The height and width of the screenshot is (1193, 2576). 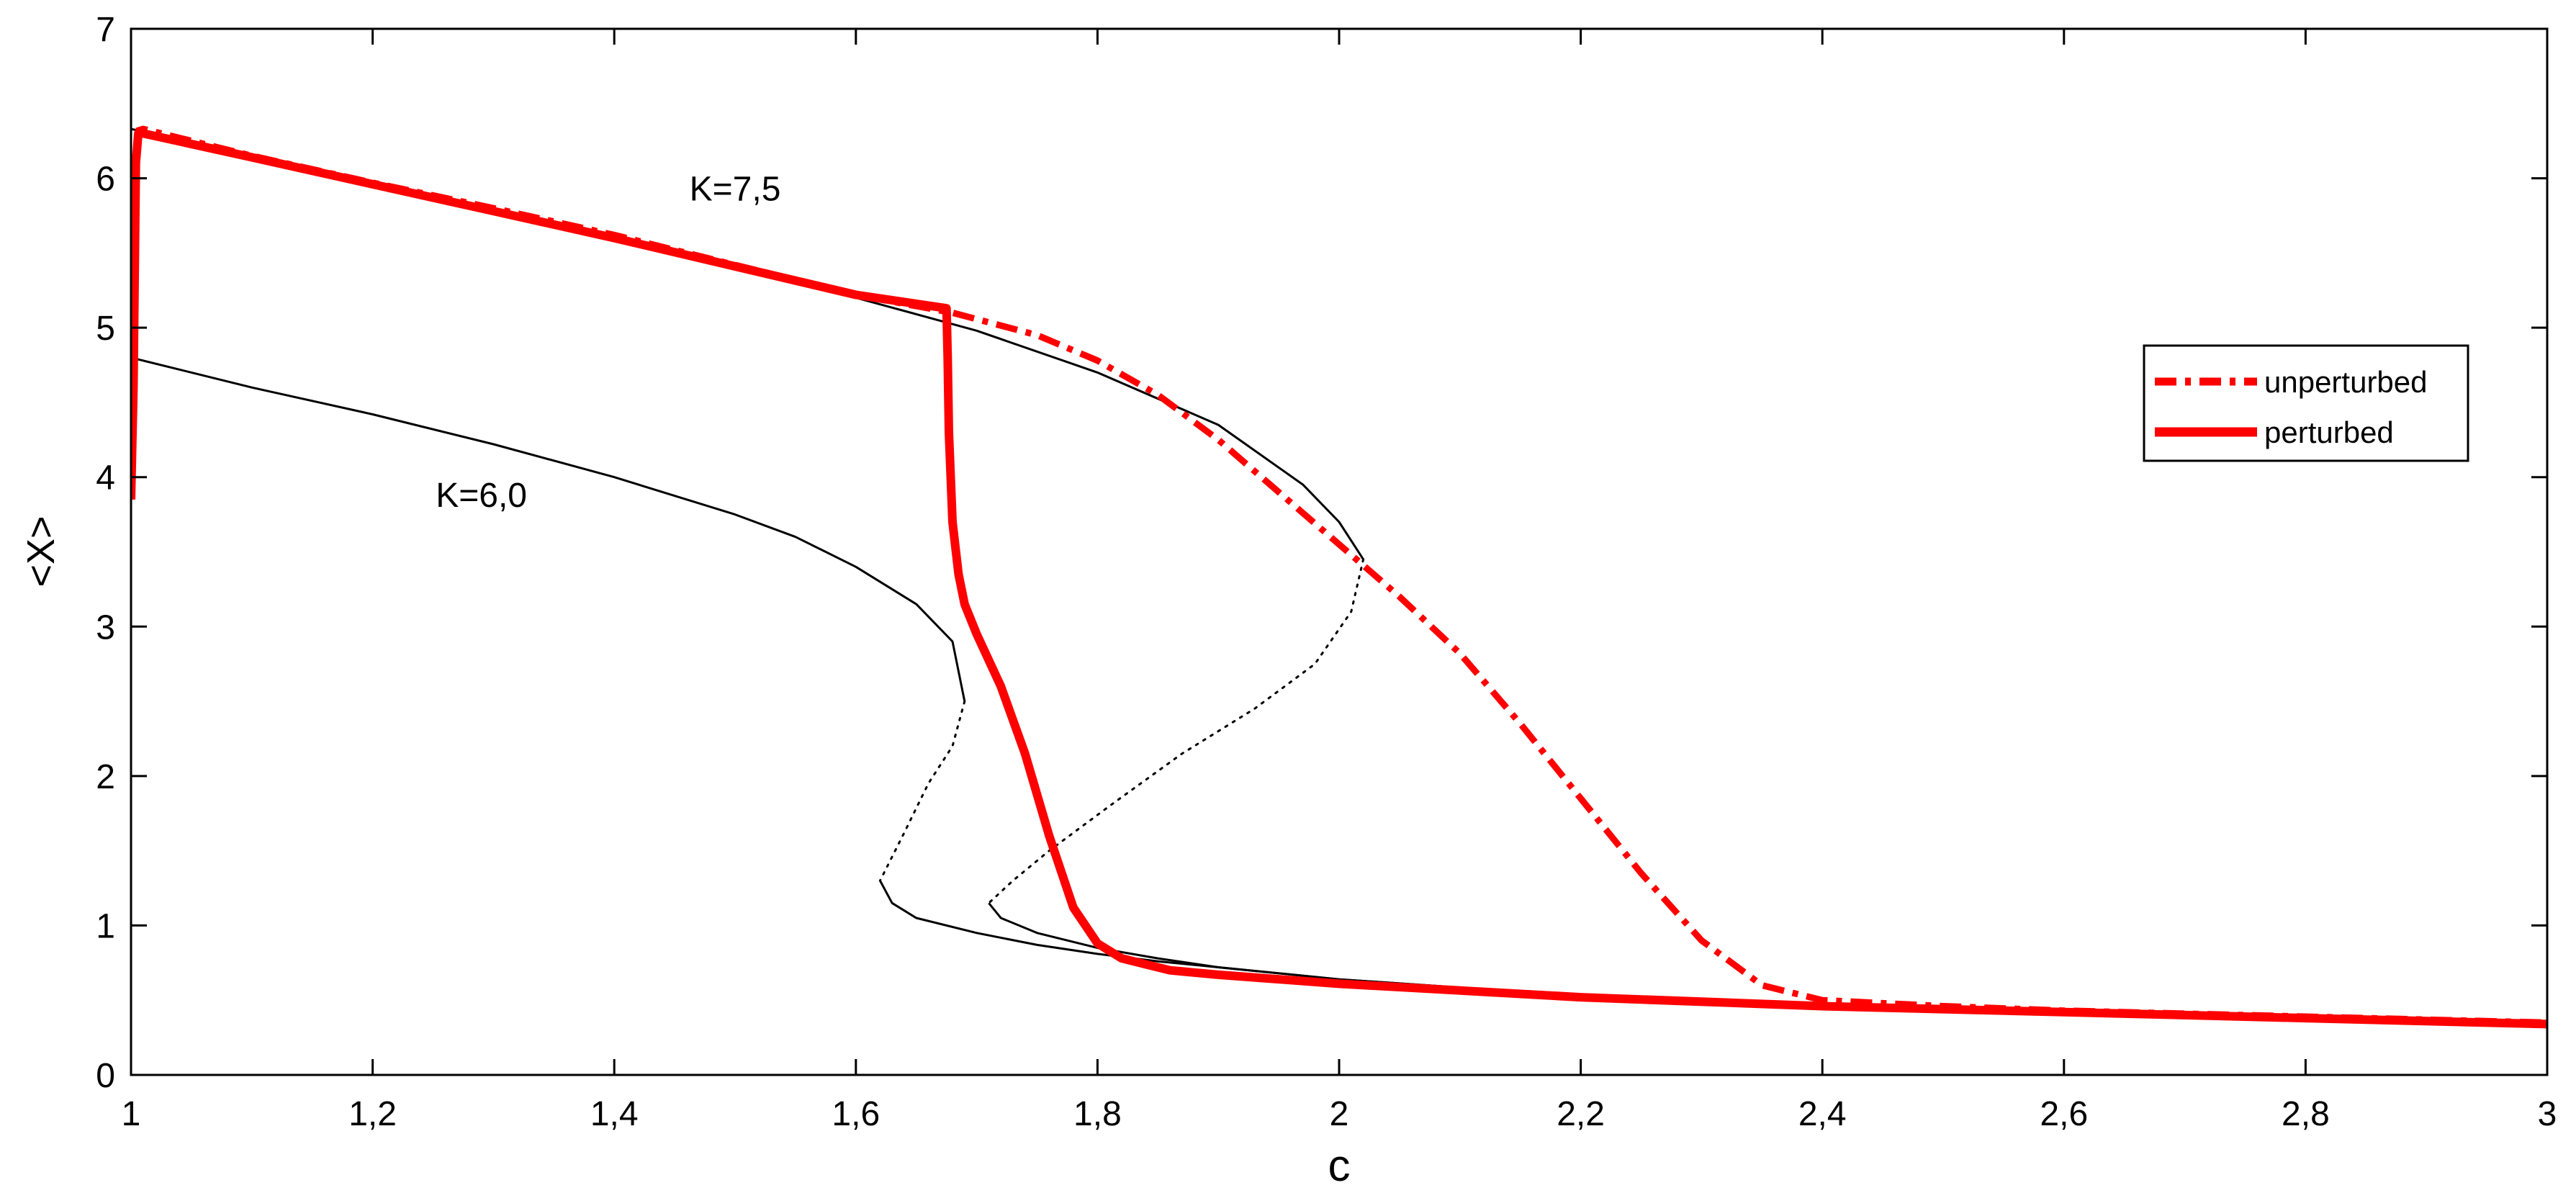 I want to click on annotation-label: K=6,0, so click(x=482, y=496).